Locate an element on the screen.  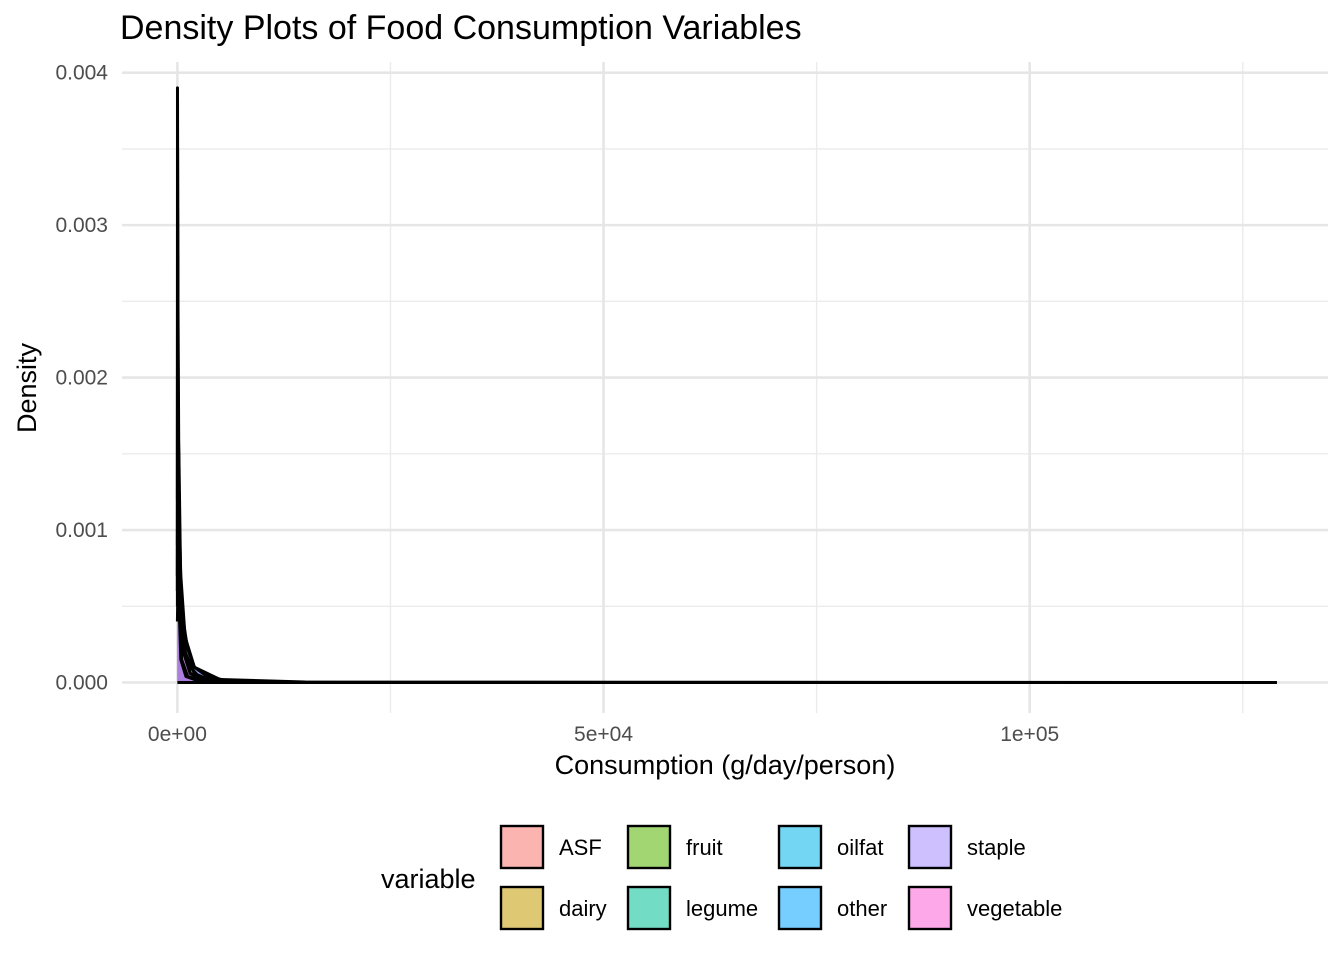
x-tick-label: 0e+00 is located at coordinates (177, 734).